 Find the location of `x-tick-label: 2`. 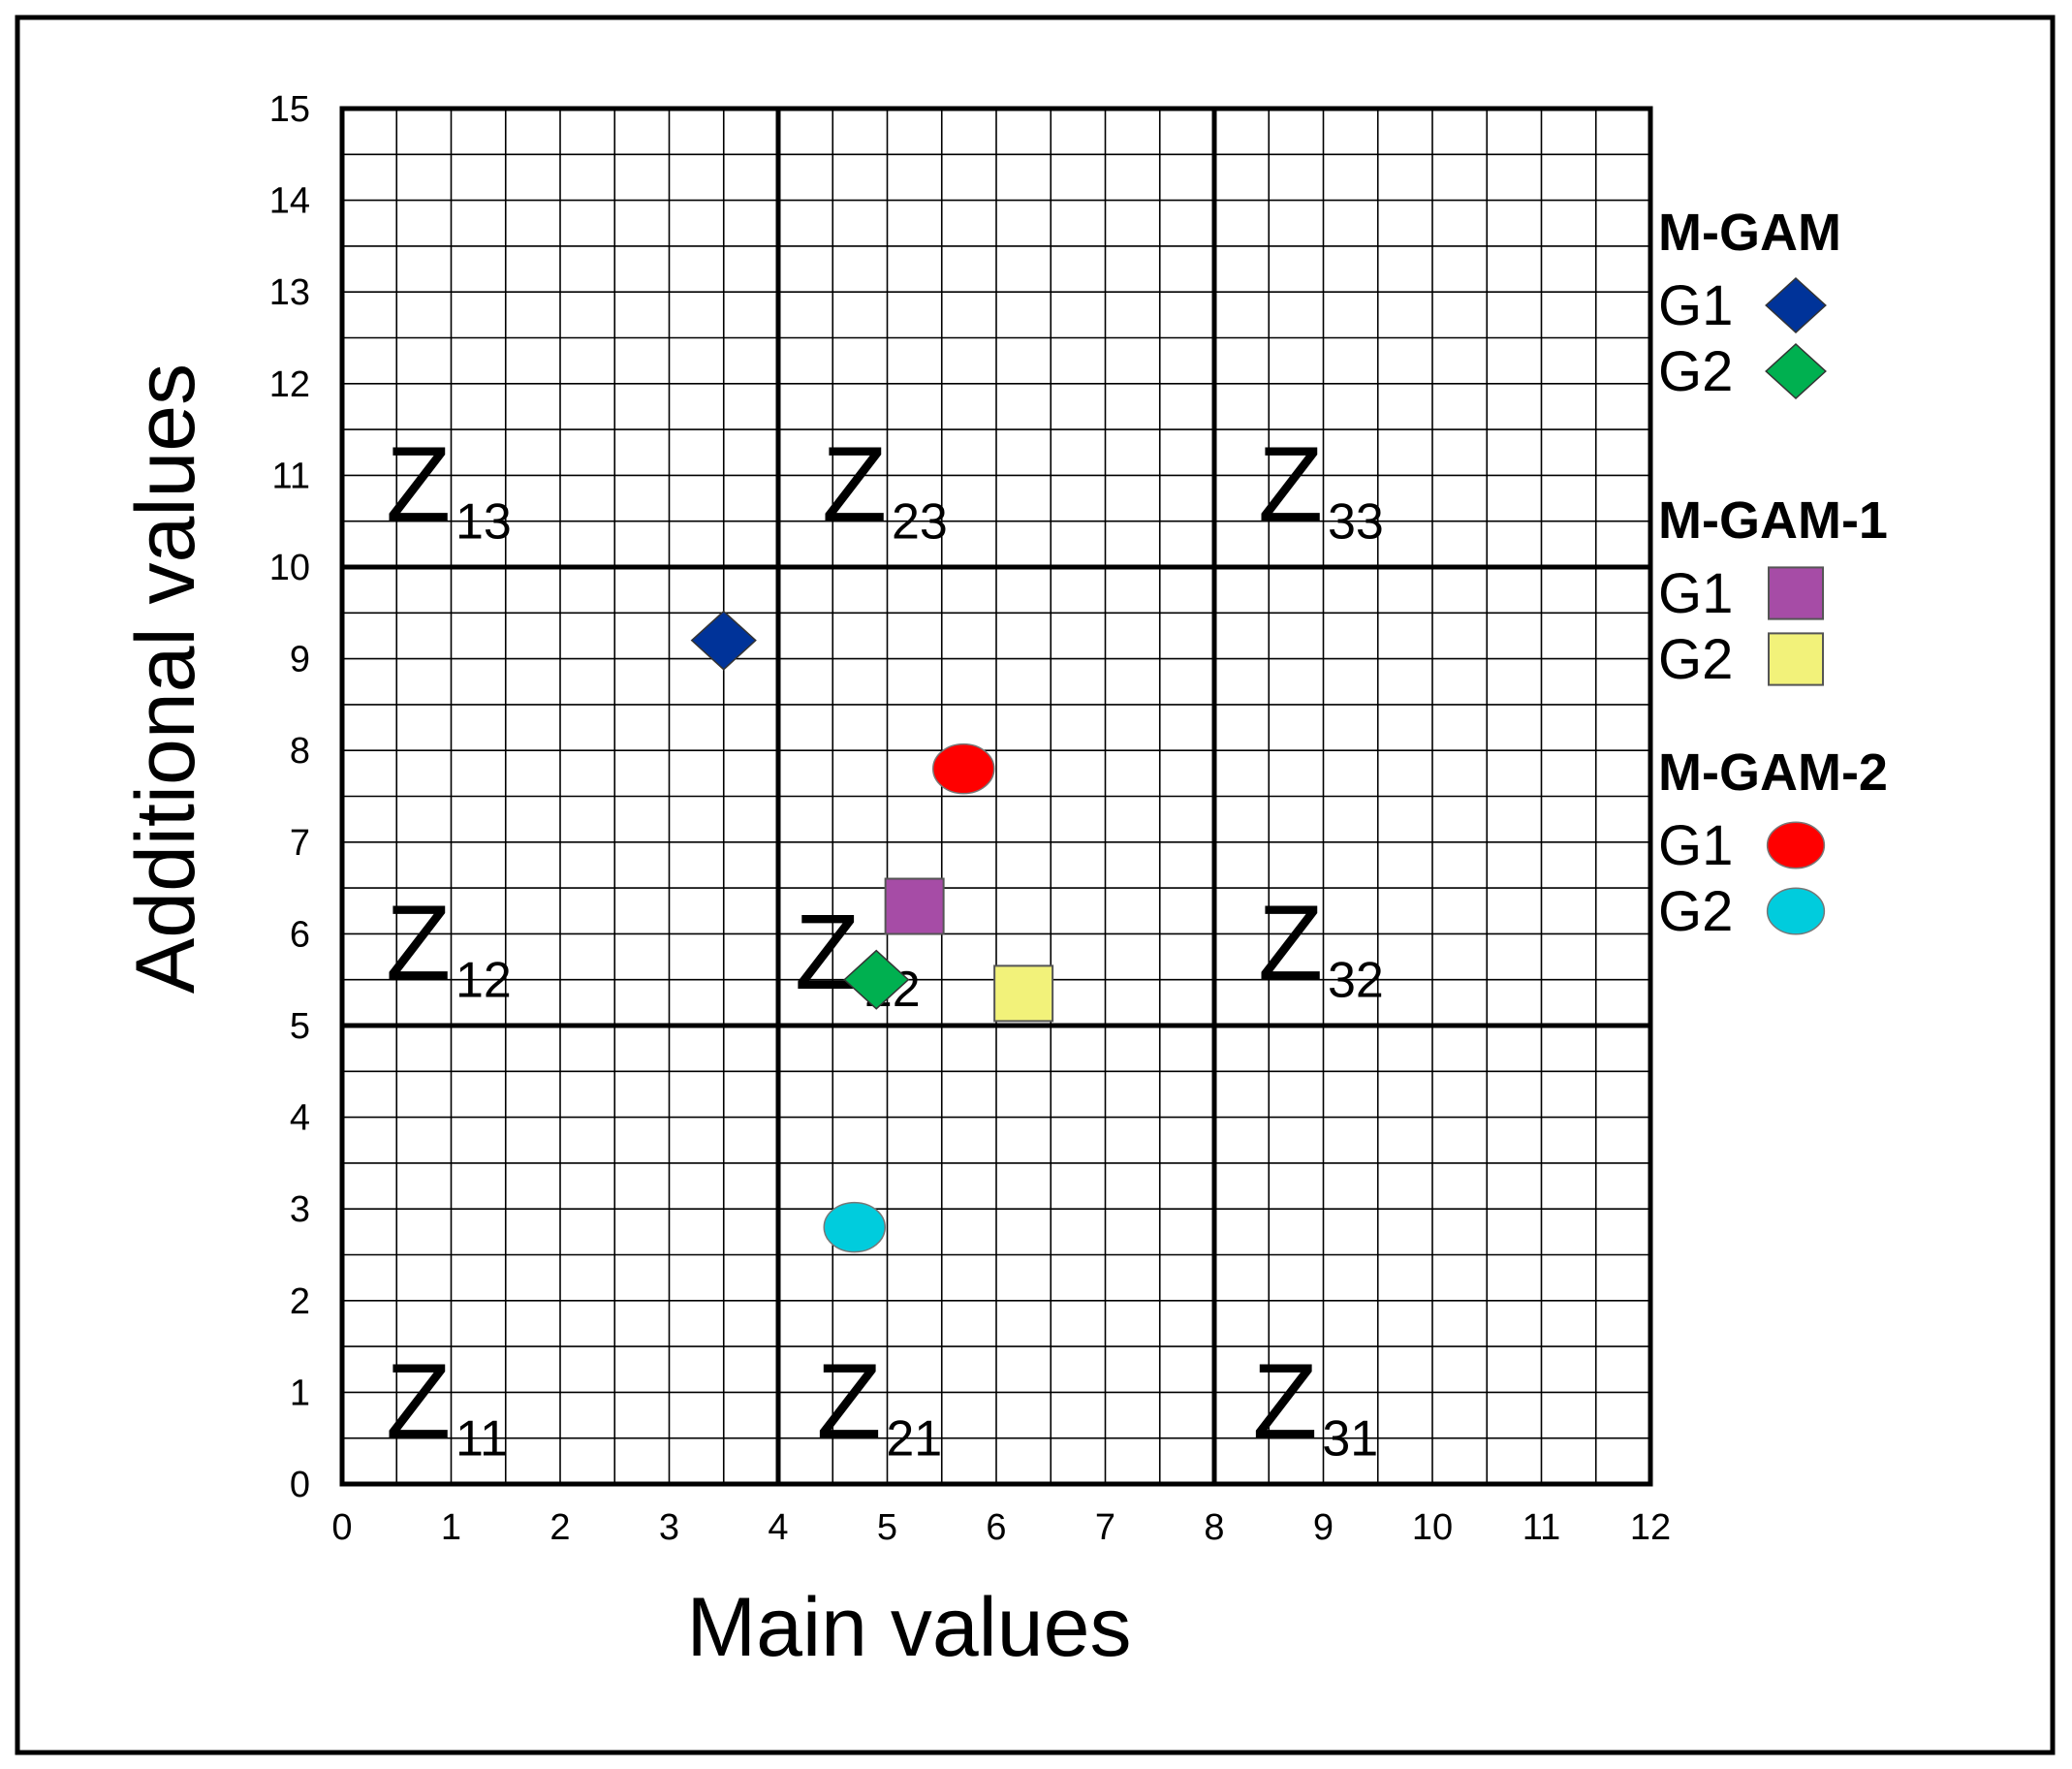

x-tick-label: 2 is located at coordinates (560, 1527).